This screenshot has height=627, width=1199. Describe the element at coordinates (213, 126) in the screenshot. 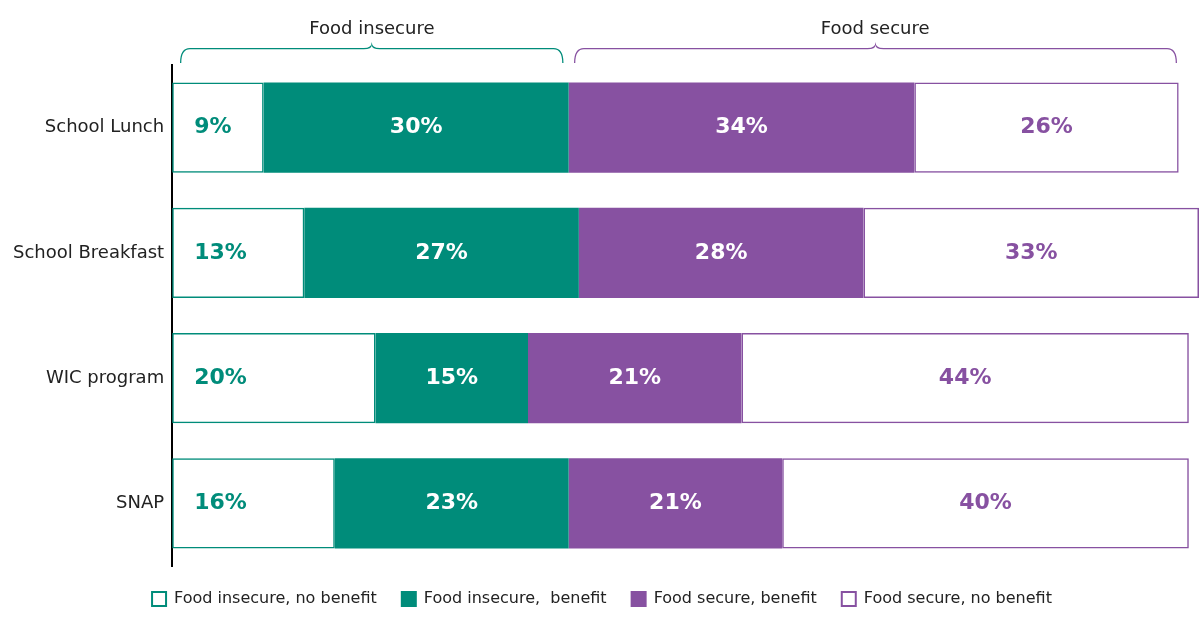

I see `data-label: 9%` at that location.